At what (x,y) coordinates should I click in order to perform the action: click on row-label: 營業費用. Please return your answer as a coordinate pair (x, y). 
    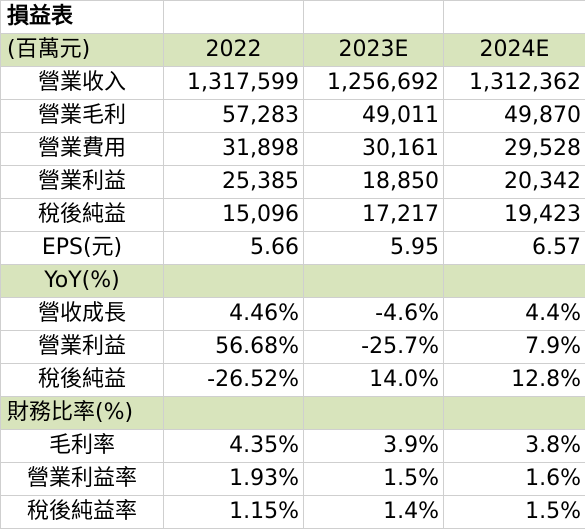
    Looking at the image, I should click on (82, 149).